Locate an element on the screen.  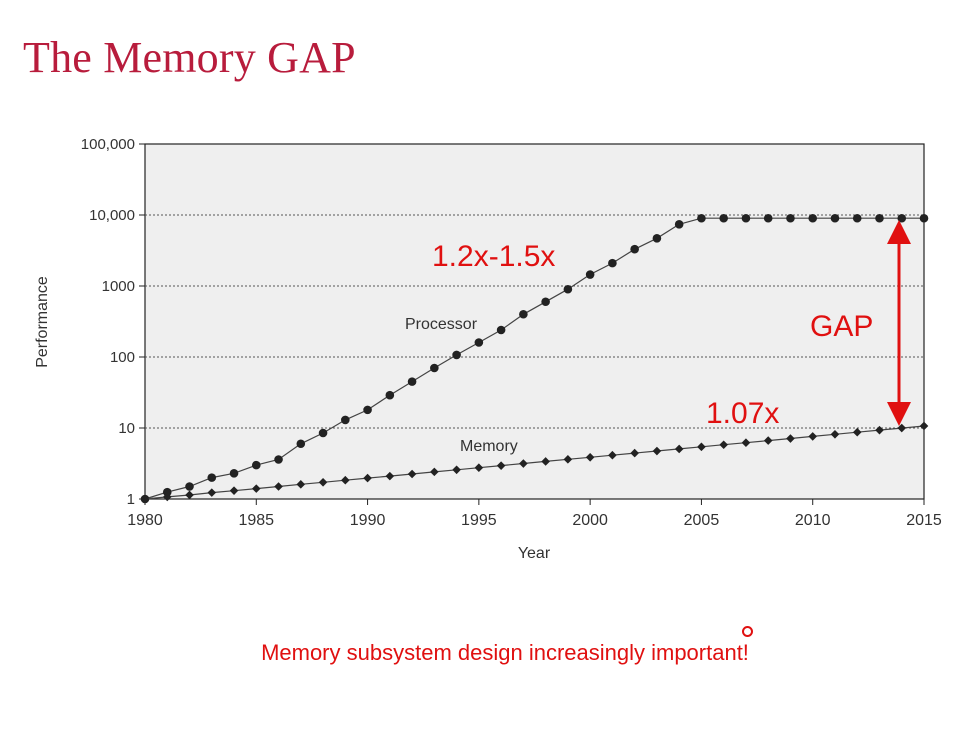
x-axis-label: Year is located at coordinates (534, 553).